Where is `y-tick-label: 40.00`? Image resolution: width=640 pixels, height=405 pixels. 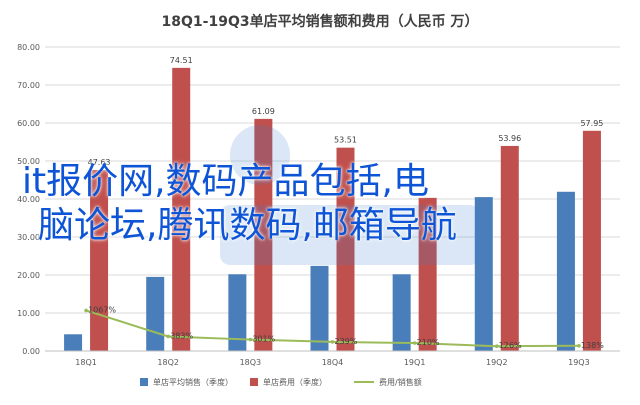 y-tick-label: 40.00 is located at coordinates (28, 199).